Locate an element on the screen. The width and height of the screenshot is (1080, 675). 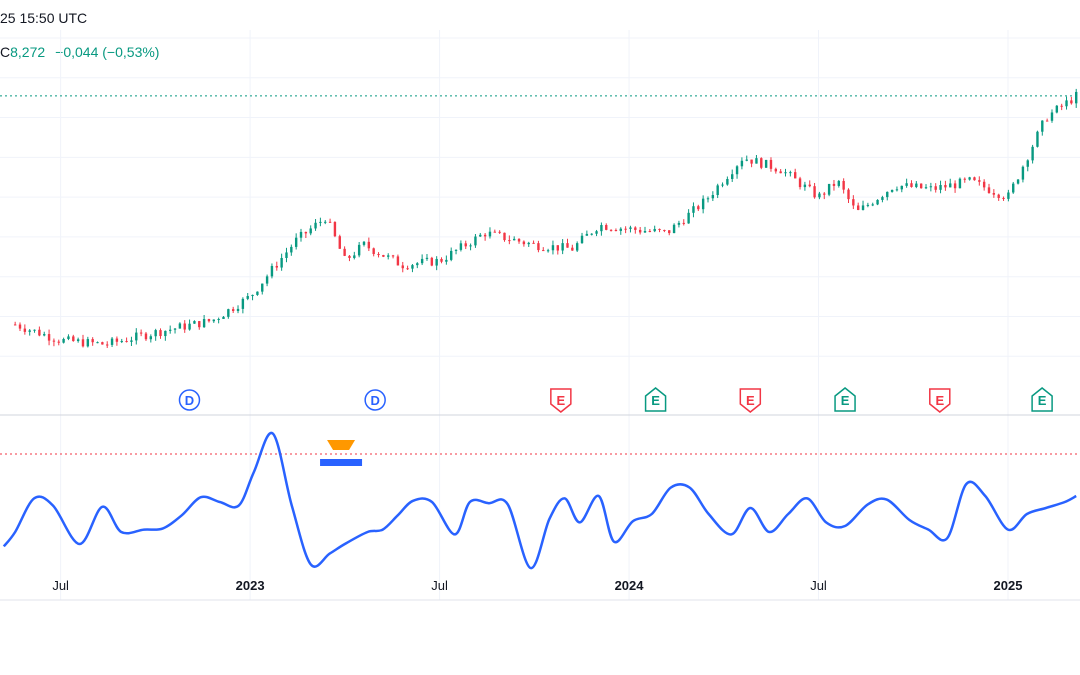
price-legend: C8,272 −0,044 (−0,53%) is located at coordinates (84, 52).